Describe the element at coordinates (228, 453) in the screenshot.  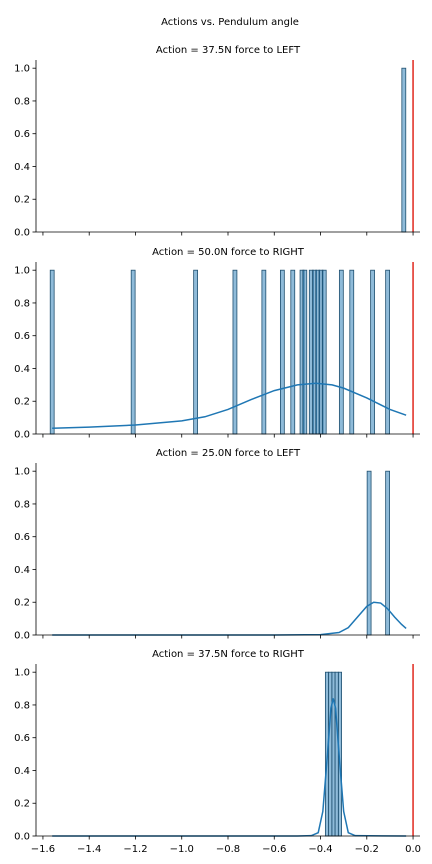
I see `subplot-title: Action = 25.0N force to LEFT` at that location.